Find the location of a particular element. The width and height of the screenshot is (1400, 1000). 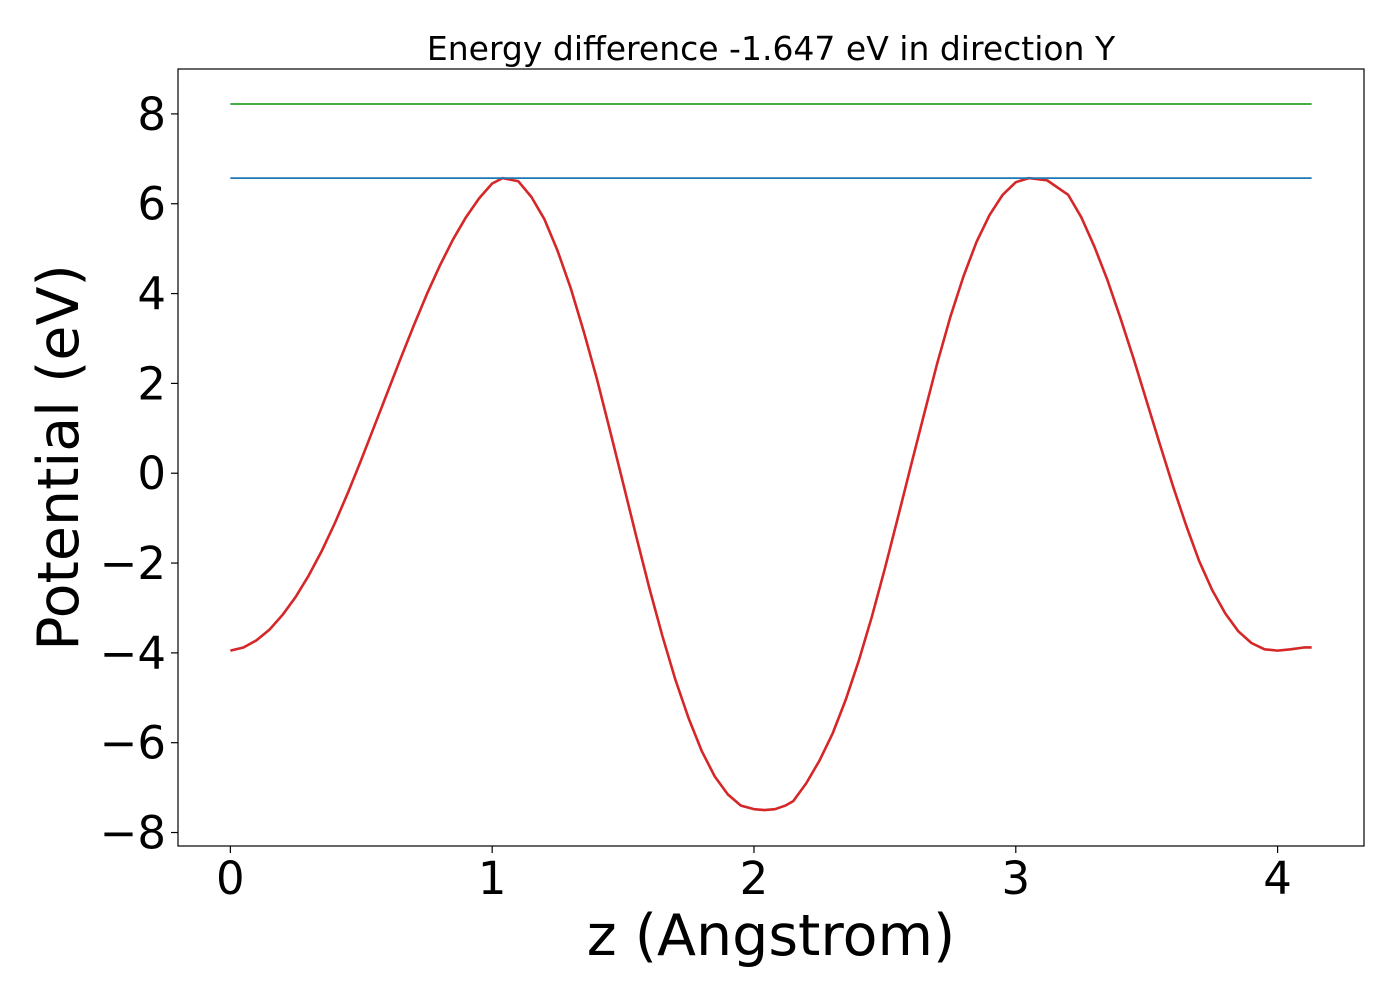

x-tick-label: 2 is located at coordinates (754, 878).